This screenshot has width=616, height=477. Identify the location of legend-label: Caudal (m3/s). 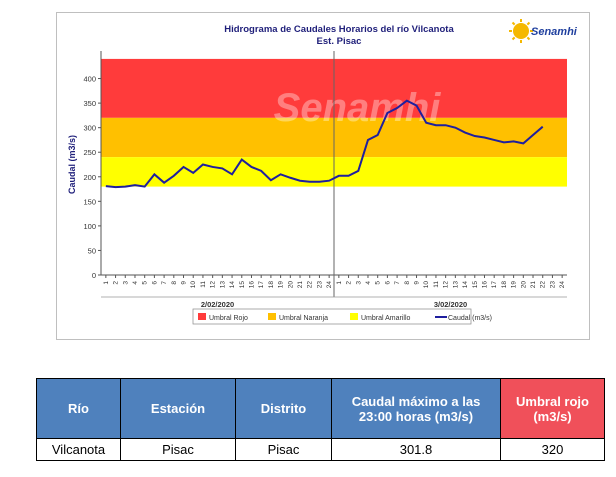
(470, 318).